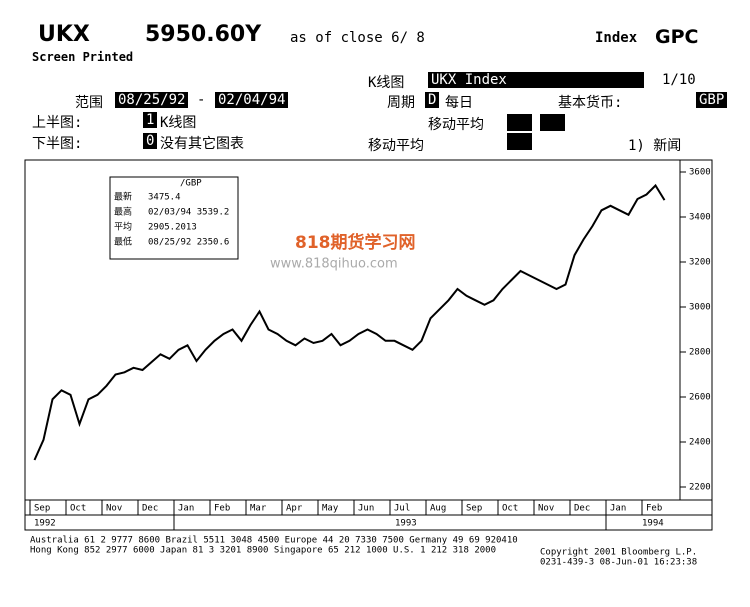 The width and height of the screenshot is (750, 607). What do you see at coordinates (64, 34) in the screenshot?
I see `ticker: UKX` at bounding box center [64, 34].